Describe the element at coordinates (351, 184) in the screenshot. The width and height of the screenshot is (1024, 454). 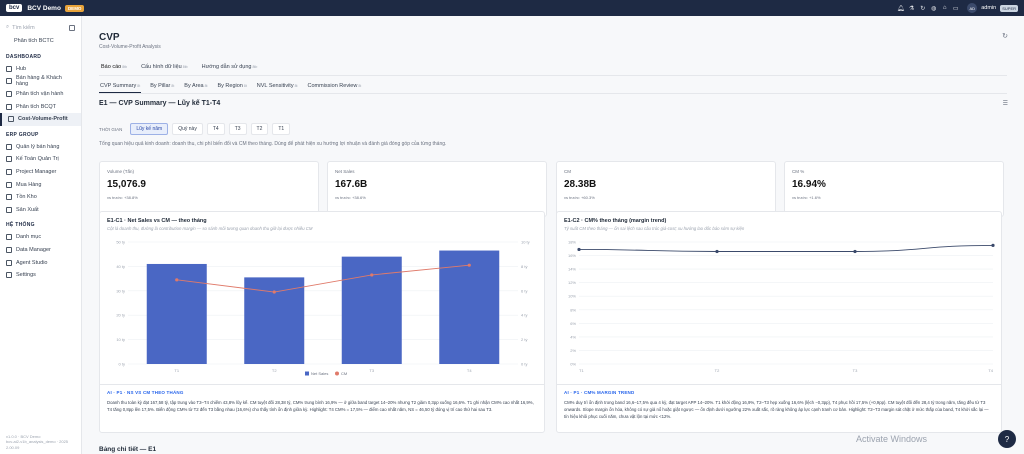
I see `kpi-value: 167.6B` at that location.